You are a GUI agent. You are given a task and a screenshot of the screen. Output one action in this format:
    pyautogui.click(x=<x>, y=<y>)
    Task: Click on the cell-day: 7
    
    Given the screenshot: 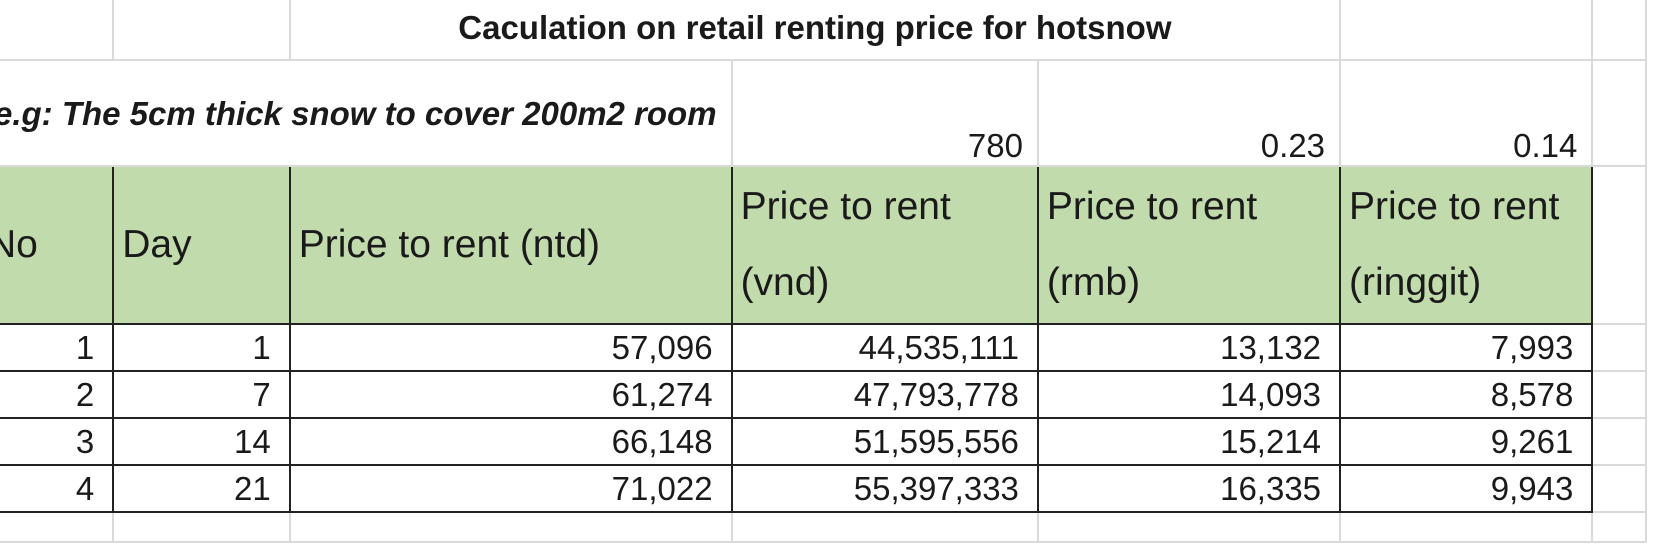 What is the action you would take?
    pyautogui.click(x=201, y=394)
    